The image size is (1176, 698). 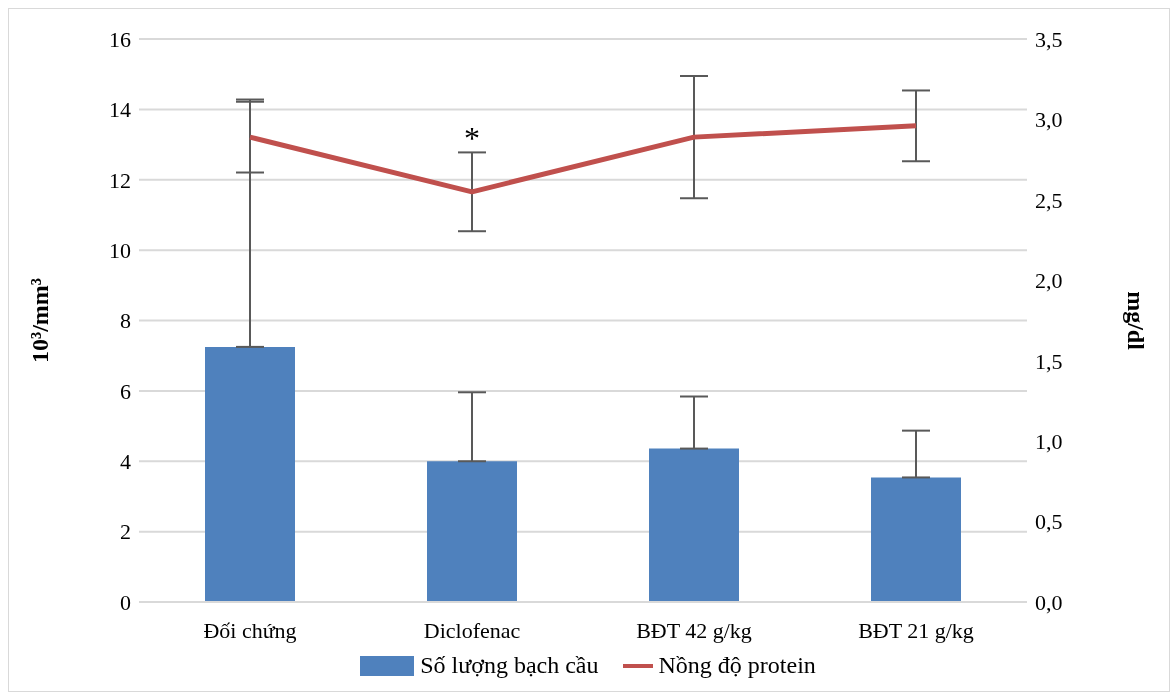 What do you see at coordinates (125, 602) in the screenshot?
I see `y-tick-label: 0` at bounding box center [125, 602].